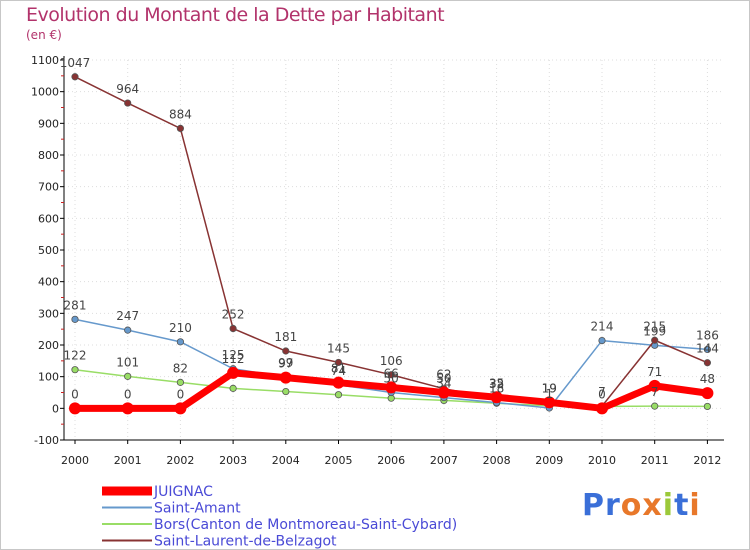 This screenshot has width=750, height=550. What do you see at coordinates (245, 542) in the screenshot?
I see `legend-label: Saint-Laurent-de-Belzagot` at bounding box center [245, 542].